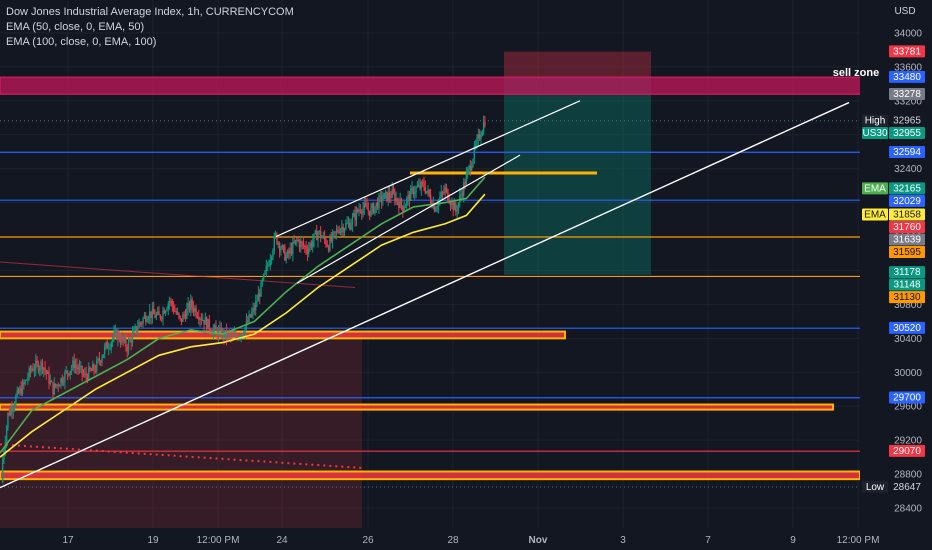  Describe the element at coordinates (907, 77) in the screenshot. I see `price-tag-value: 33480` at that location.